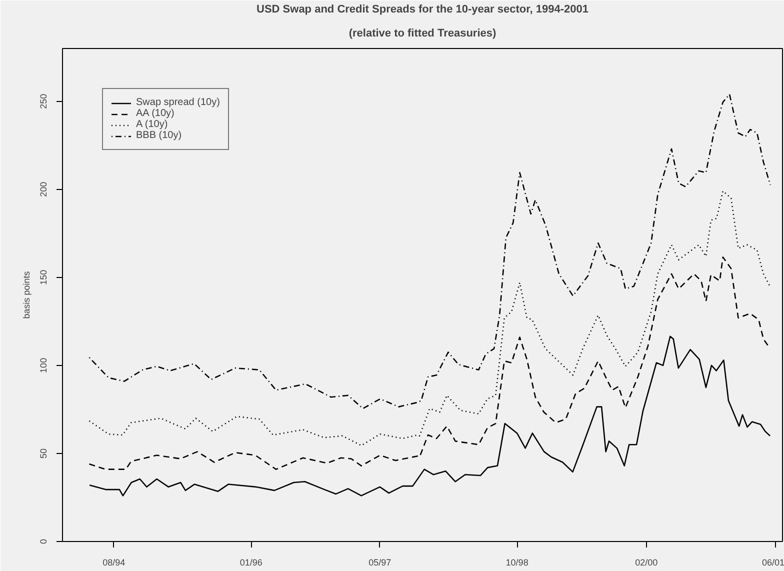  Describe the element at coordinates (43, 365) in the screenshot. I see `y-tick-label: 100` at that location.